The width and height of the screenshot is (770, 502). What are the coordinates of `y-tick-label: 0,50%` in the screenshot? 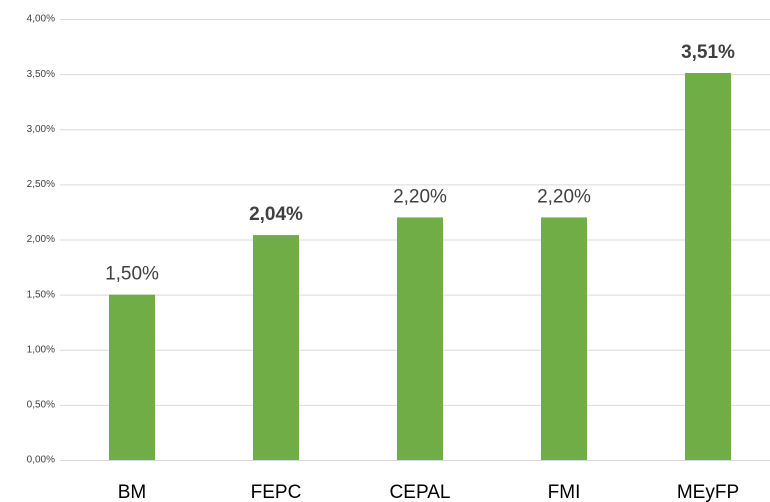 It's located at (41, 405).